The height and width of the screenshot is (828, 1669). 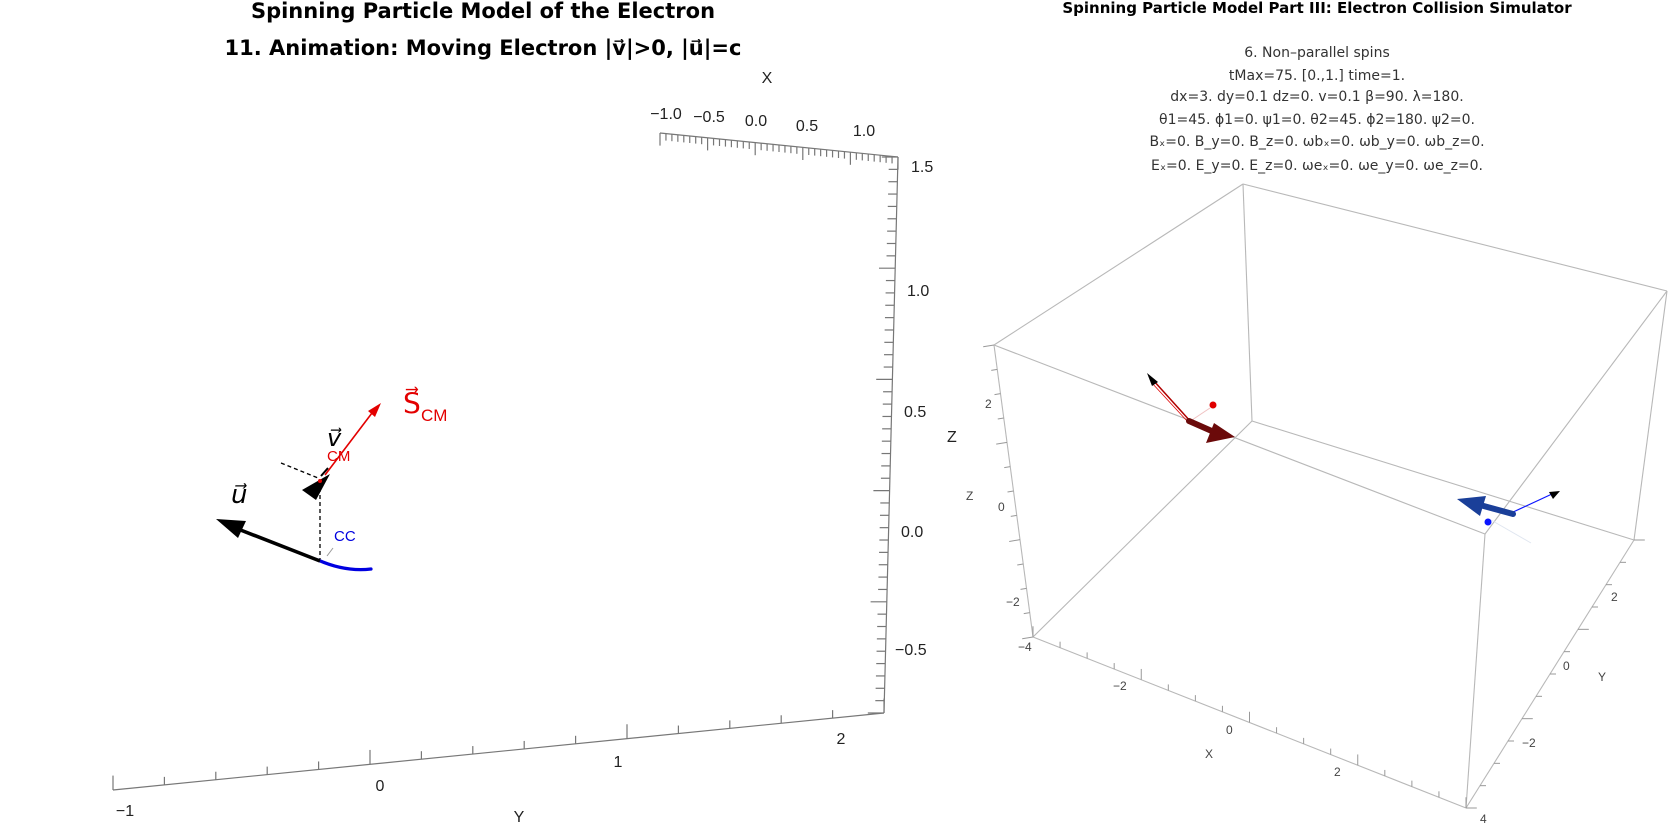 I want to click on red-spin-arrowhead, so click(x=1152, y=379).